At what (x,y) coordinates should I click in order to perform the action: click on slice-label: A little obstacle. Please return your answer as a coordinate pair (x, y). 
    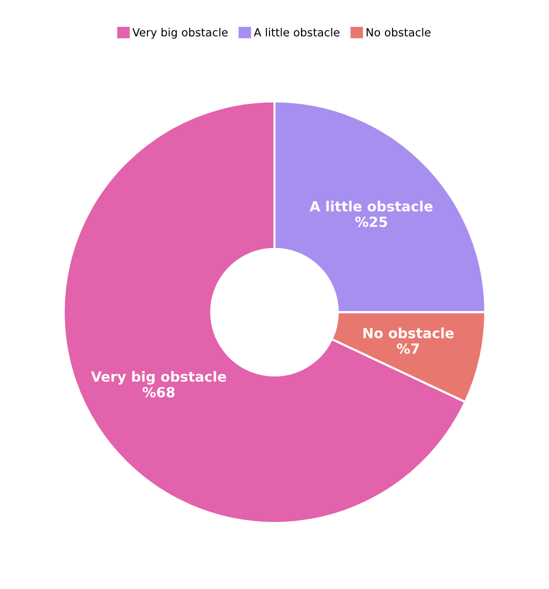
    Looking at the image, I should click on (371, 206).